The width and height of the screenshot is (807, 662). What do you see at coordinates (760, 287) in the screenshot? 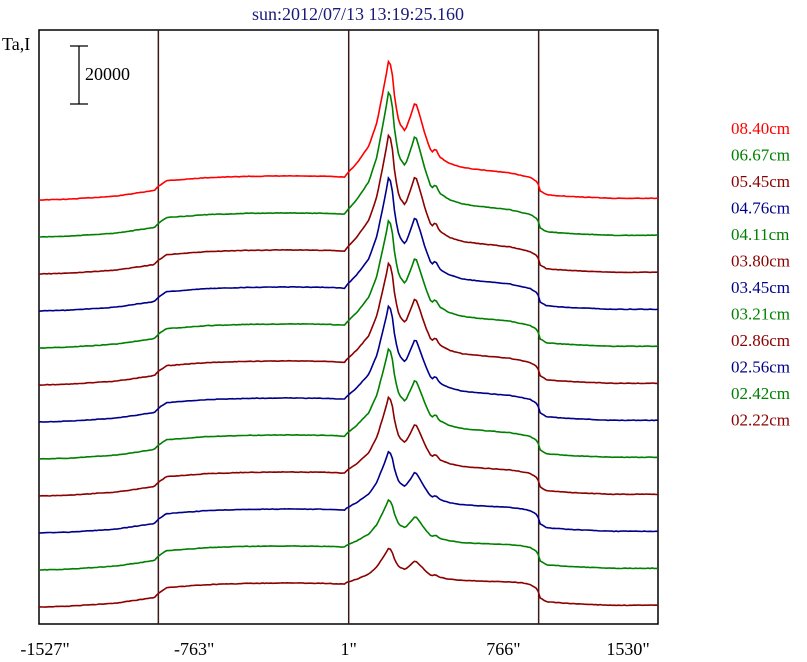
I see `legend-entry: 03.45cm` at bounding box center [760, 287].